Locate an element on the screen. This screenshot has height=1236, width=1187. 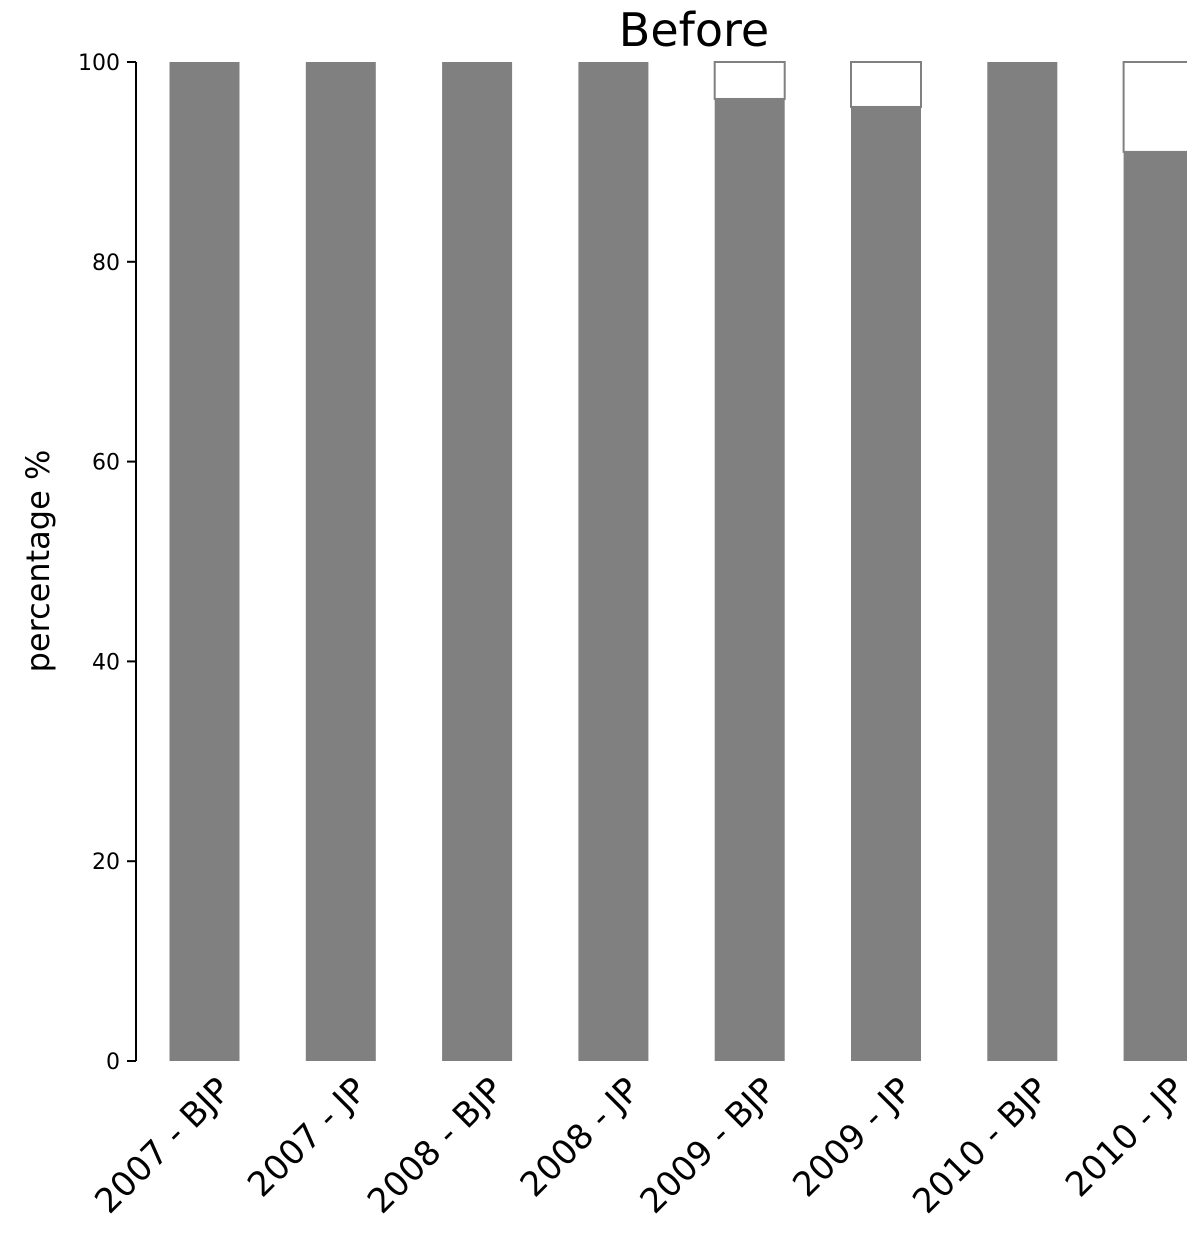
x-tick-label: 2007 - JP is located at coordinates (307, 1137).